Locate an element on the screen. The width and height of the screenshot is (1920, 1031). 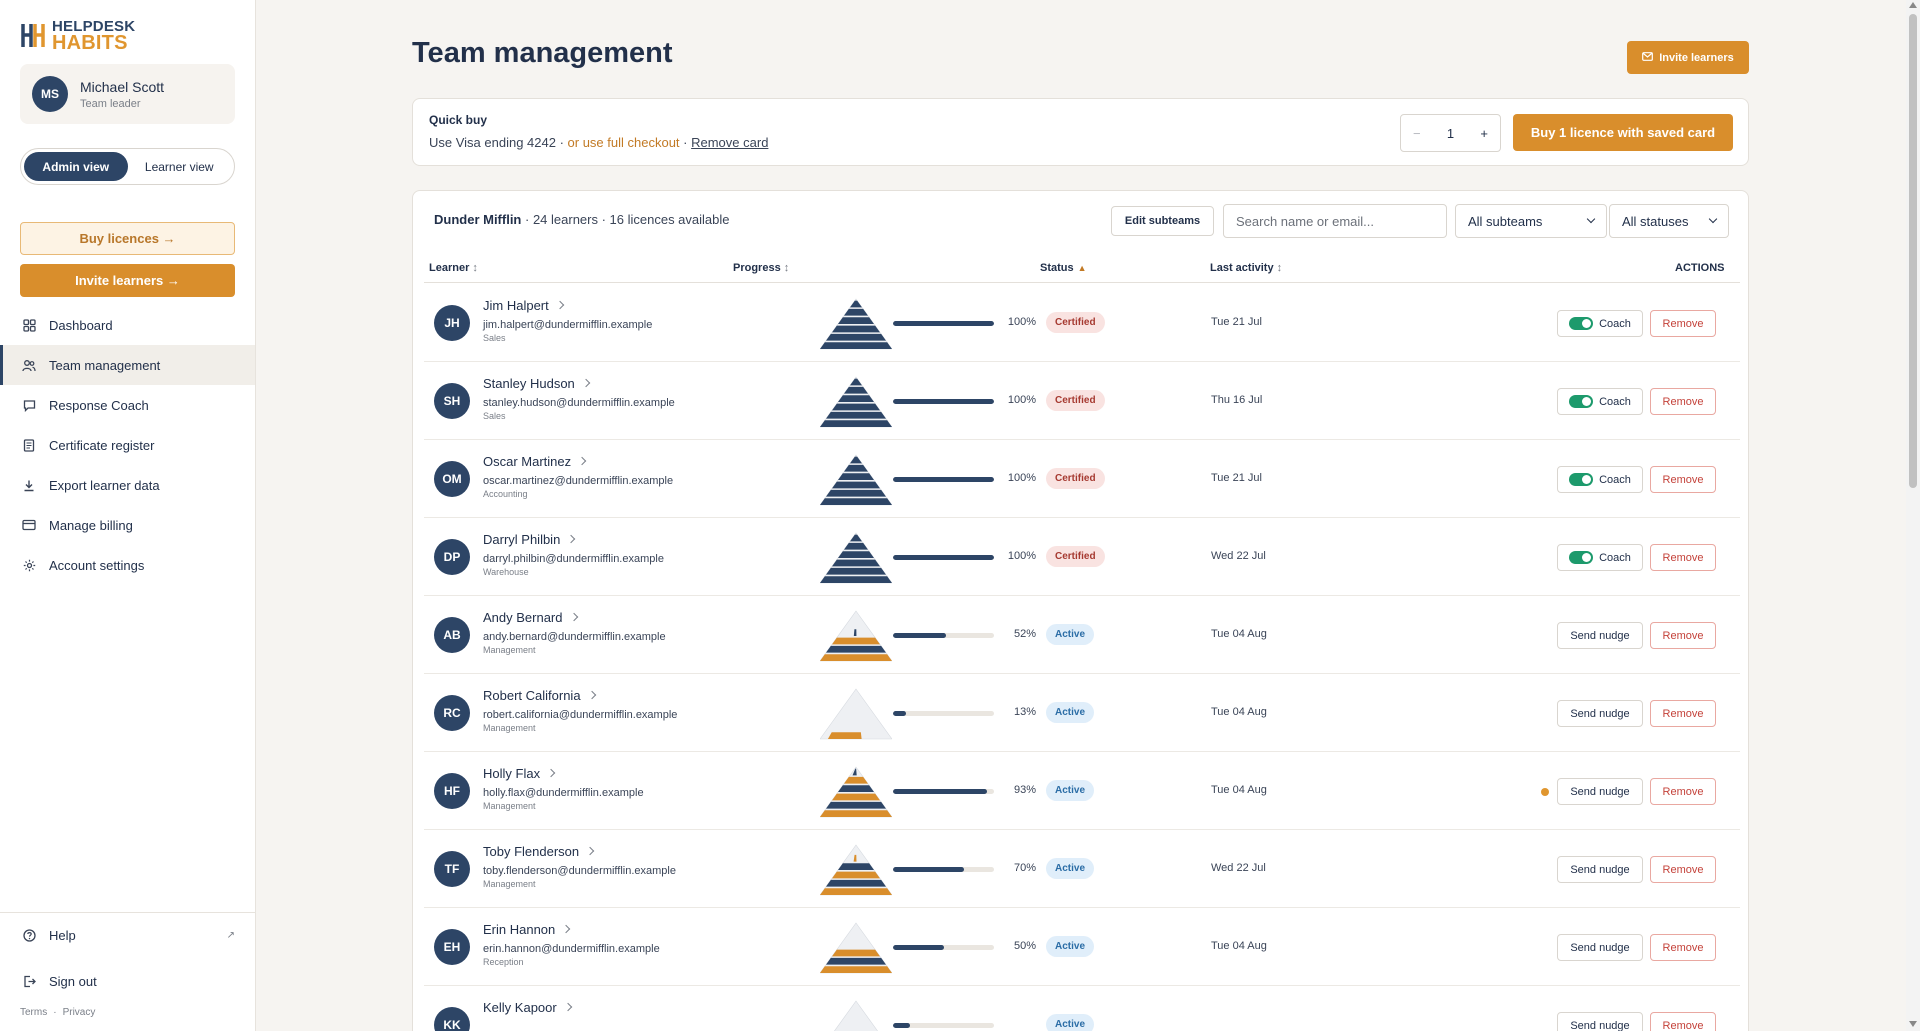
full-checkout-link: or use full checkout is located at coordinates (623, 142).